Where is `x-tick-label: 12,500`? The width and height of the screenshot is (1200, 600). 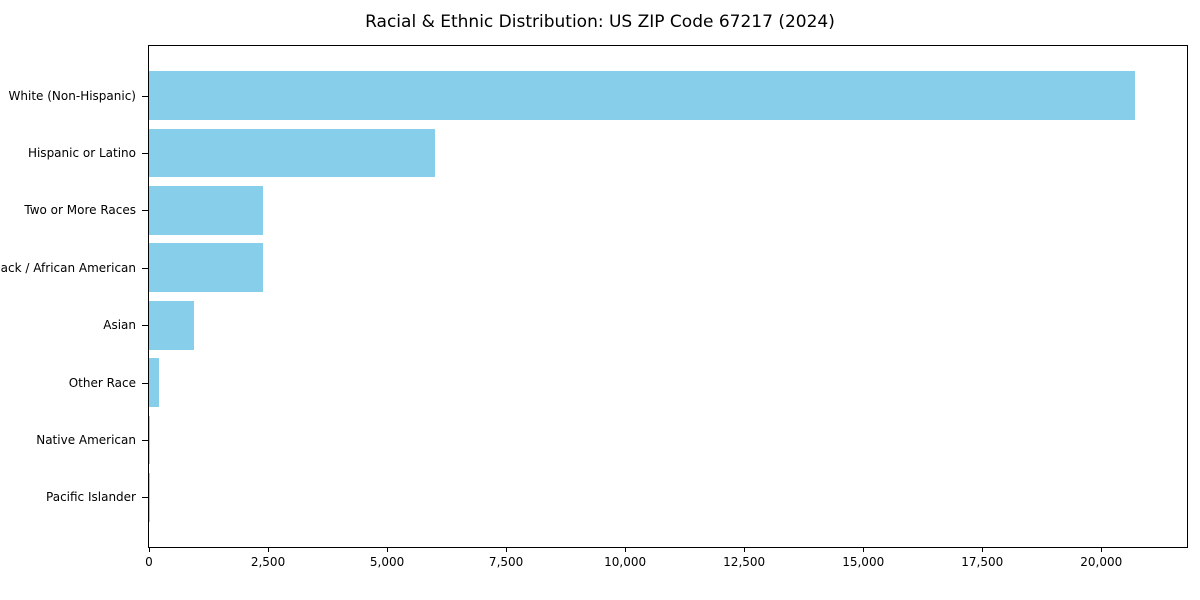 x-tick-label: 12,500 is located at coordinates (744, 562).